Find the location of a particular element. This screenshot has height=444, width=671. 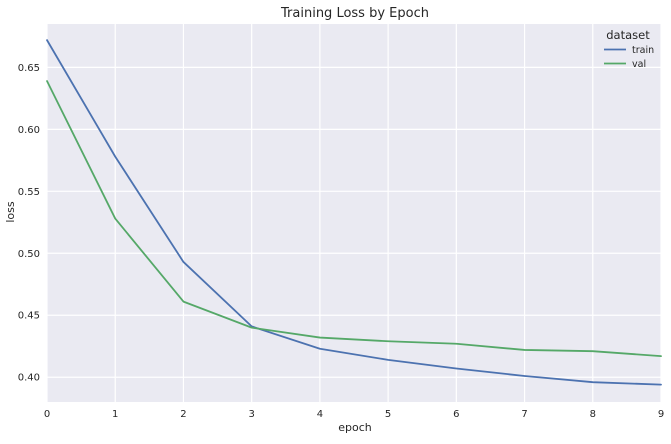

x-tick-label: 0 is located at coordinates (47, 414).